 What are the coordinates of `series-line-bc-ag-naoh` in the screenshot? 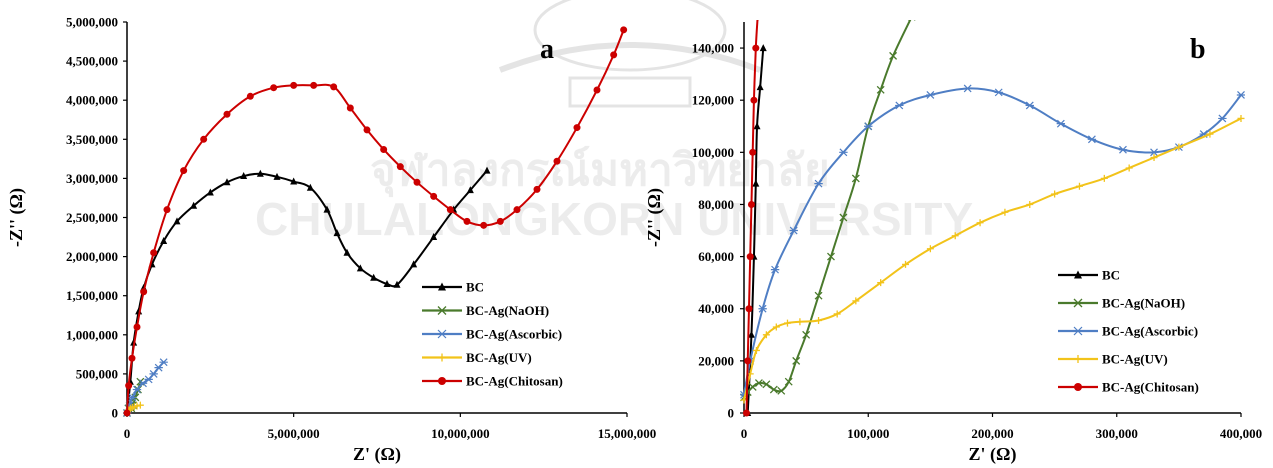 It's located at (827, 209).